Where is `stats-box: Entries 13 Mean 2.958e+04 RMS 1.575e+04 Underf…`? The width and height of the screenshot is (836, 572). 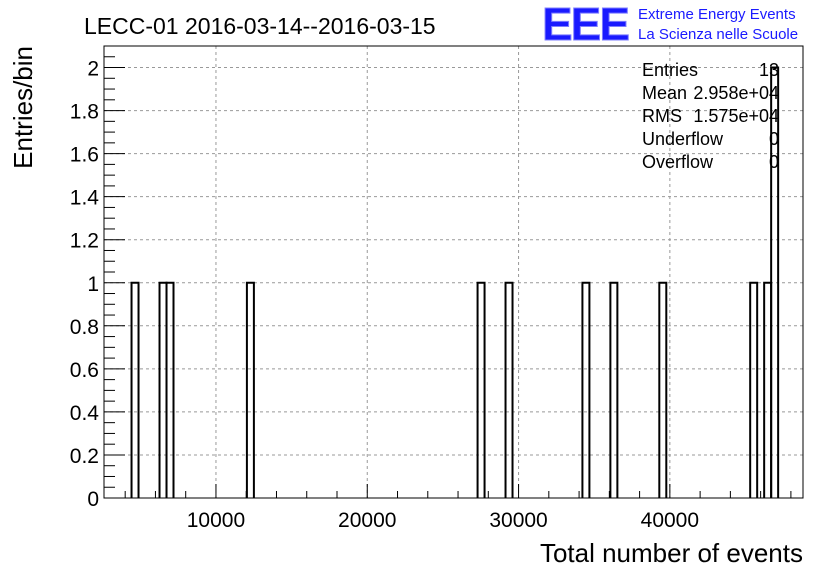
stats-box: Entries 13 Mean 2.958e+04 RMS 1.575e+04 Underf… is located at coordinates (710, 116).